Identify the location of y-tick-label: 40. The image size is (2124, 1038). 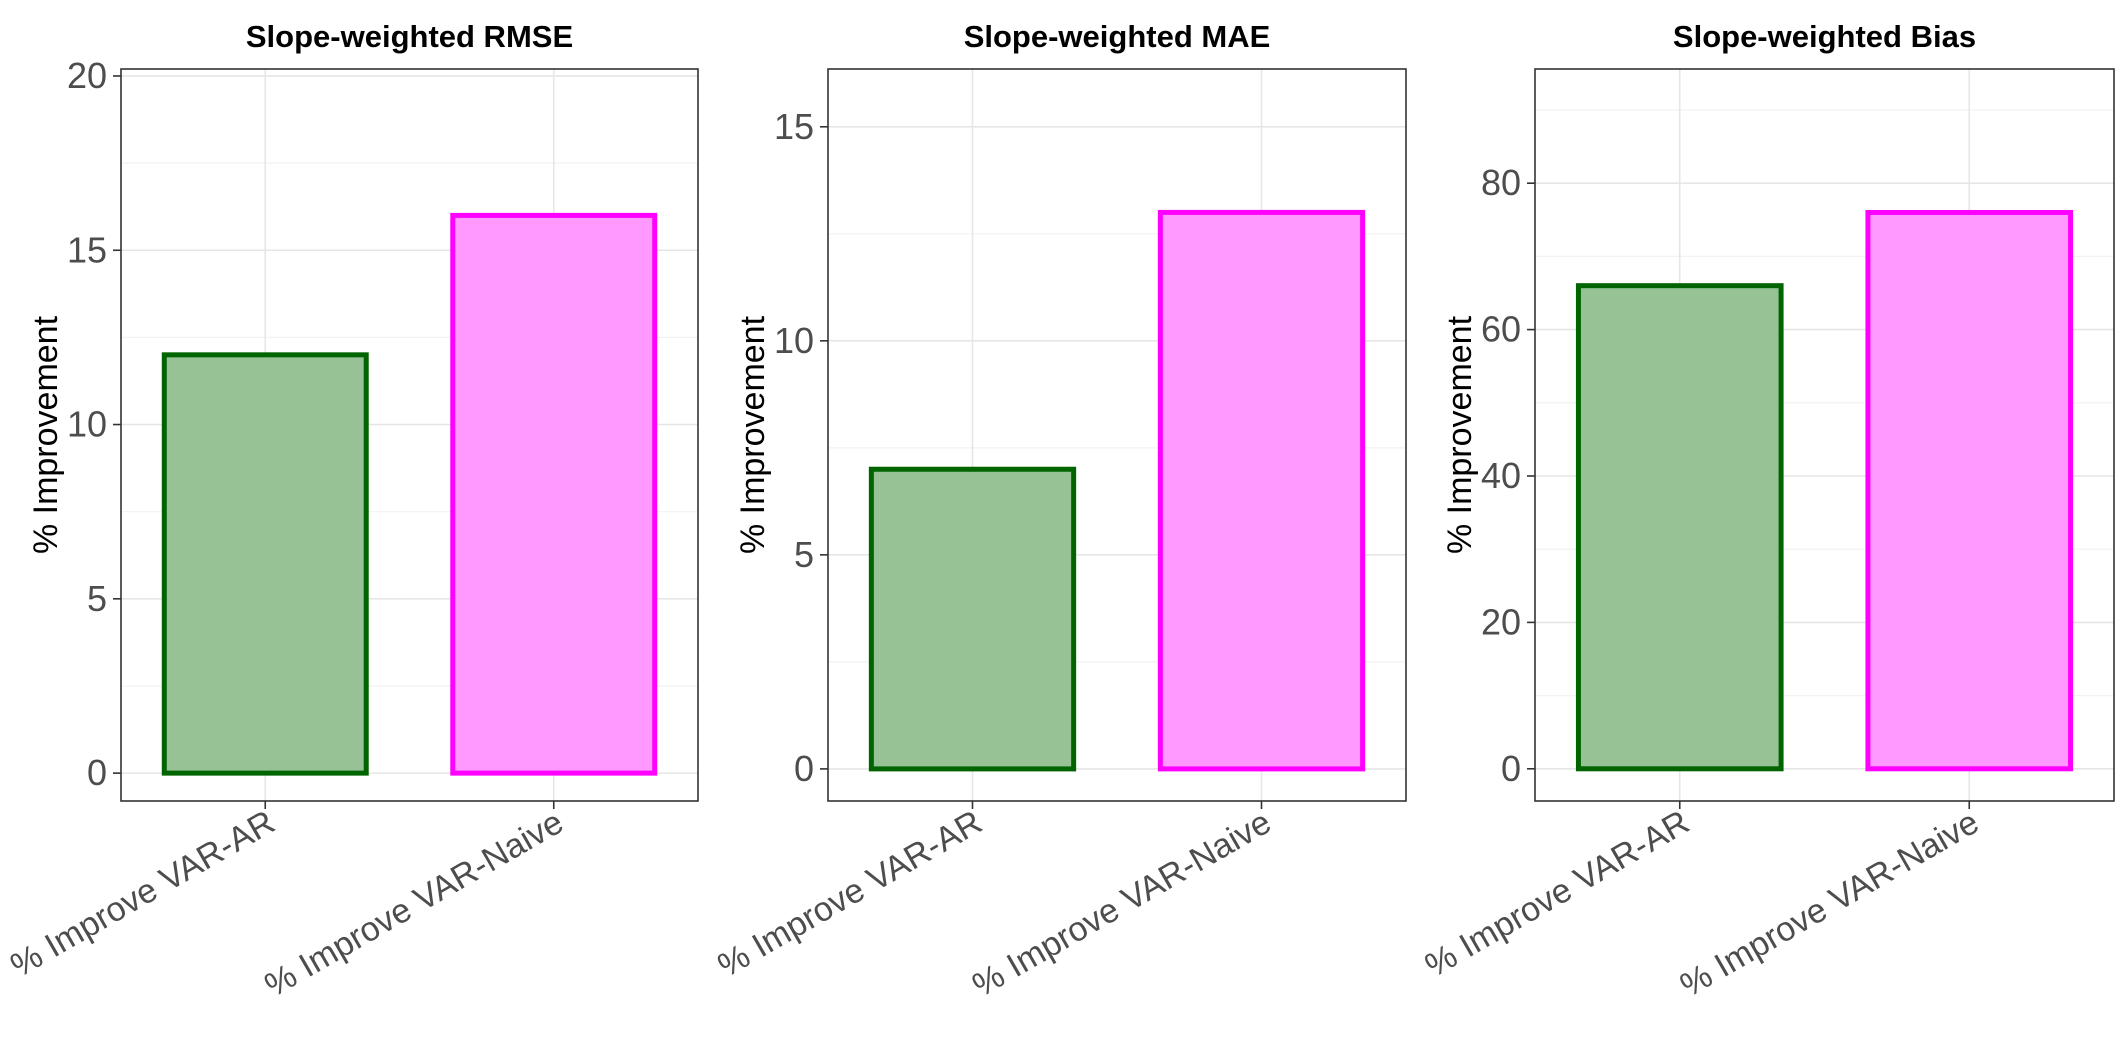
(1501, 475).